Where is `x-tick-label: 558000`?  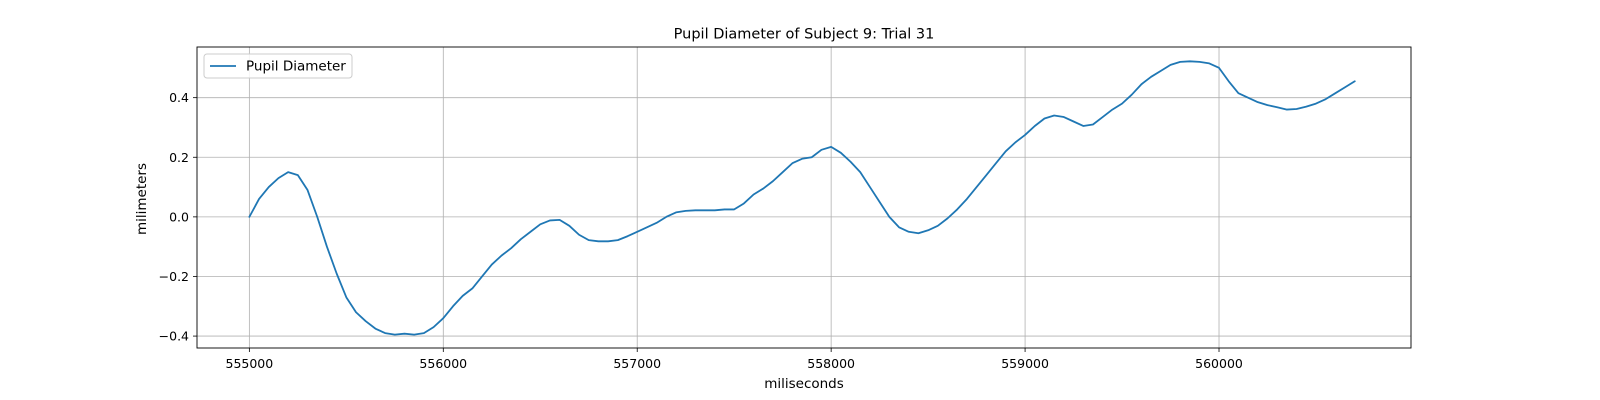 x-tick-label: 558000 is located at coordinates (831, 363).